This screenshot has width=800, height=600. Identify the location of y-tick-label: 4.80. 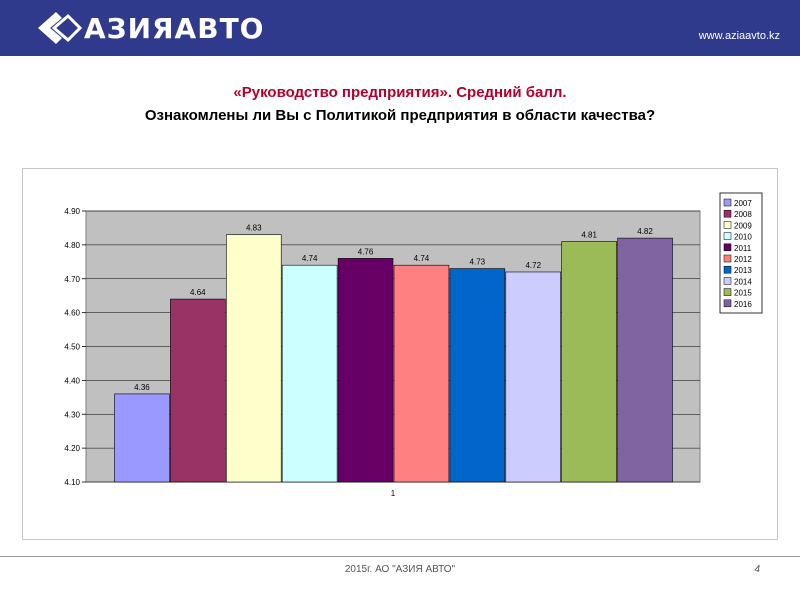
(72, 245).